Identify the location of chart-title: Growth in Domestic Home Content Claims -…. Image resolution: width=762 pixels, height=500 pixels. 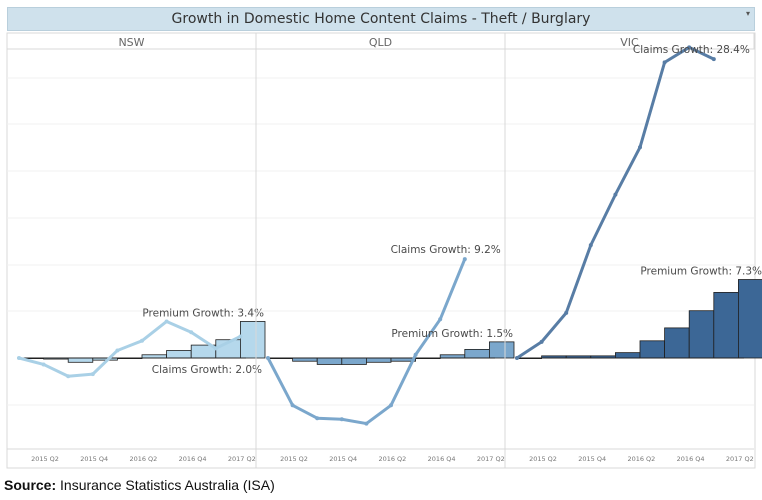
(381, 19).